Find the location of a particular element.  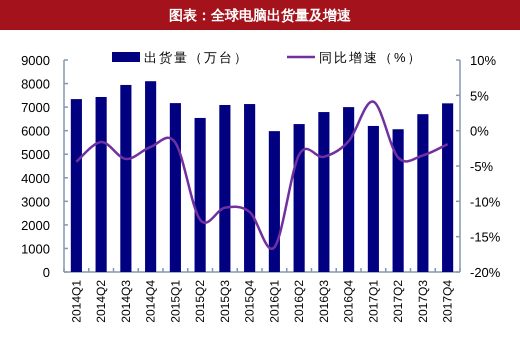

y-tick-label: 1000 is located at coordinates (35, 248).